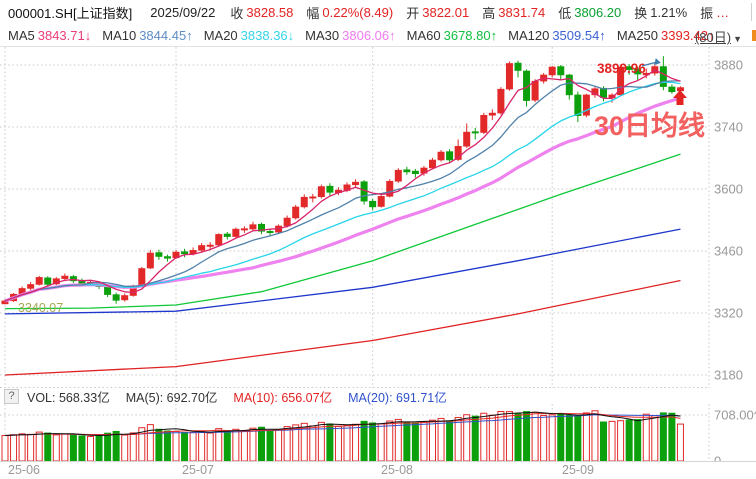 The image size is (756, 479). What do you see at coordinates (728, 313) in the screenshot?
I see `price-tick-label: 3320` at bounding box center [728, 313].